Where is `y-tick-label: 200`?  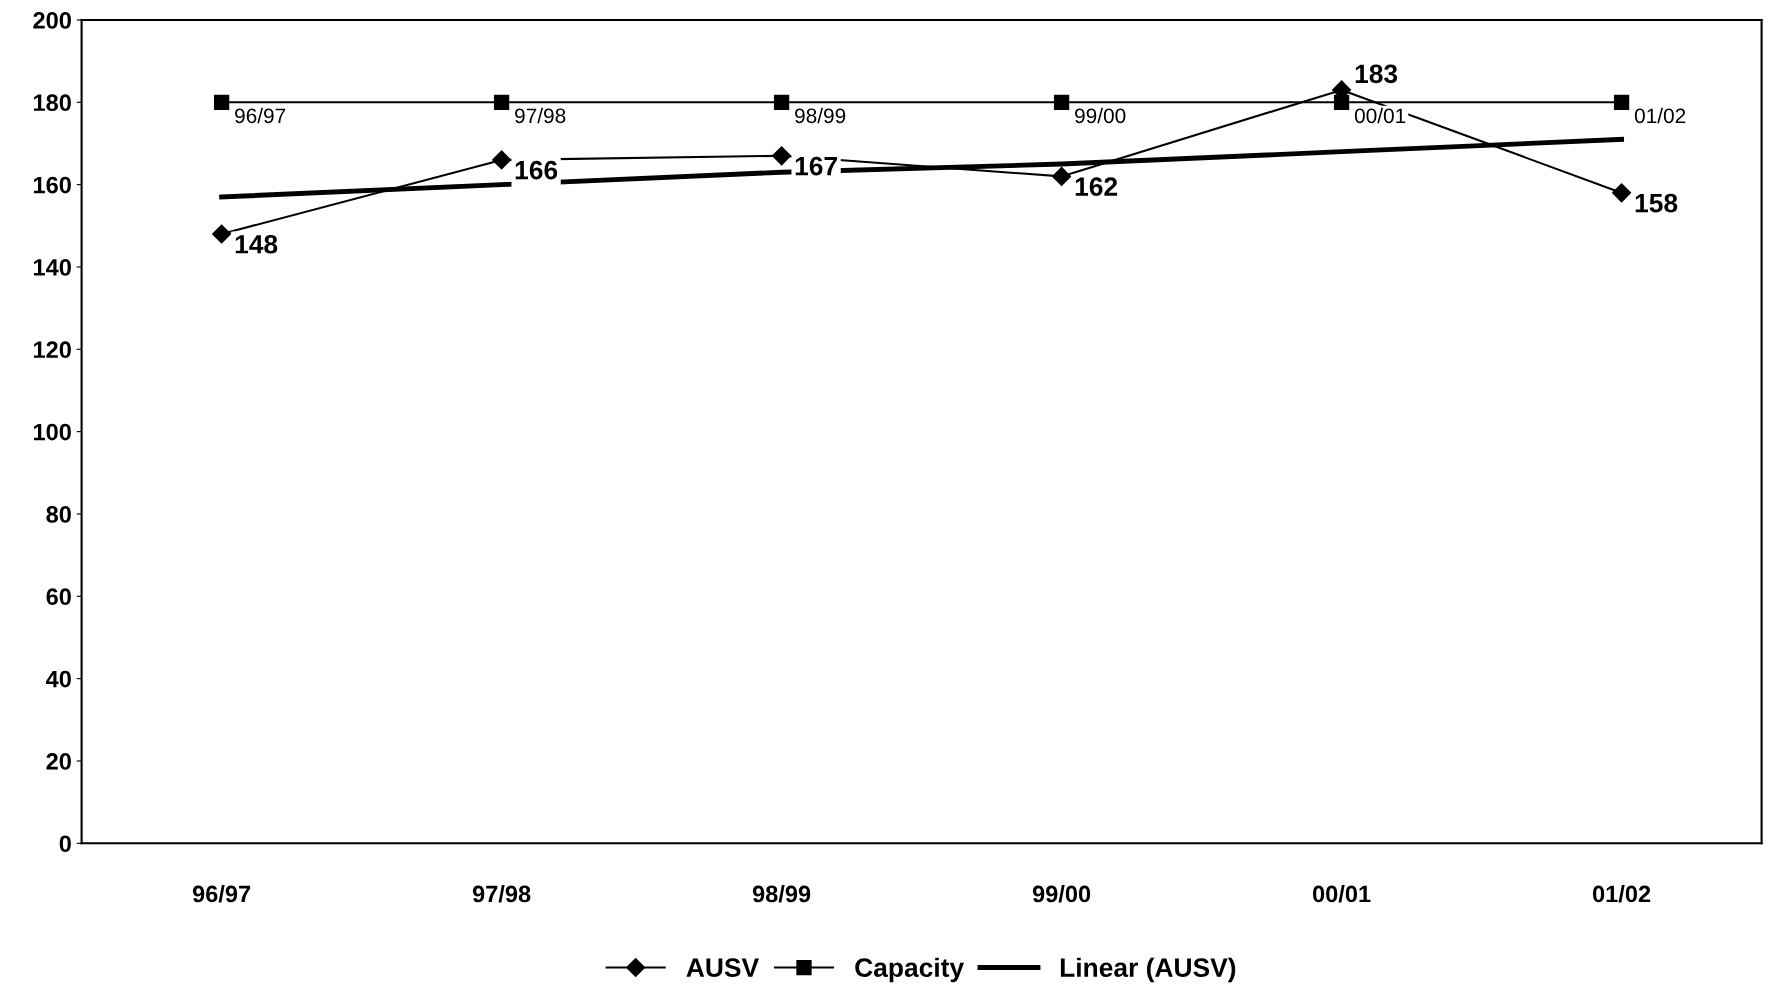 y-tick-label: 200 is located at coordinates (52, 20).